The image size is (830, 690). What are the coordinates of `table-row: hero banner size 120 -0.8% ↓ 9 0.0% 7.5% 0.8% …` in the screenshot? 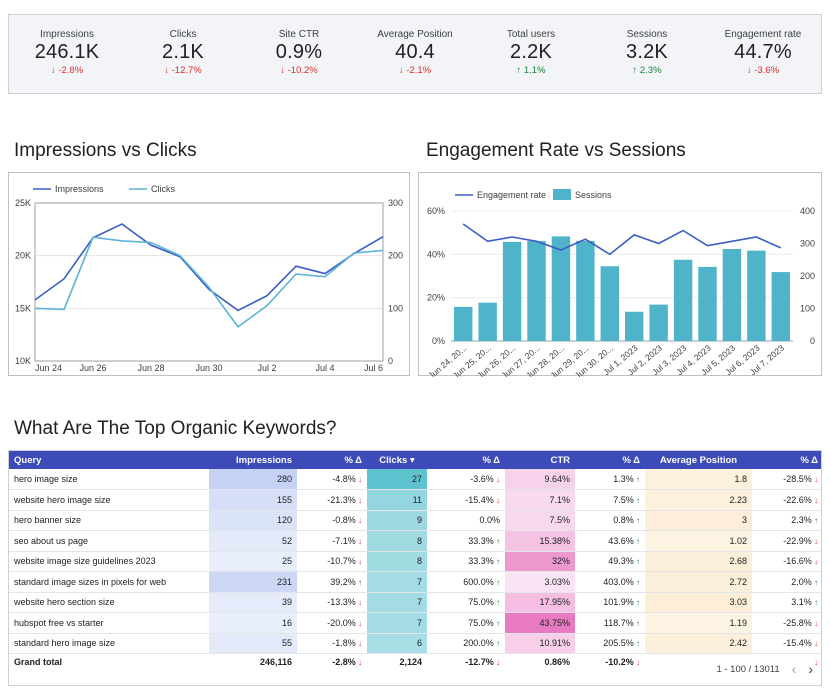 It's located at (415, 520).